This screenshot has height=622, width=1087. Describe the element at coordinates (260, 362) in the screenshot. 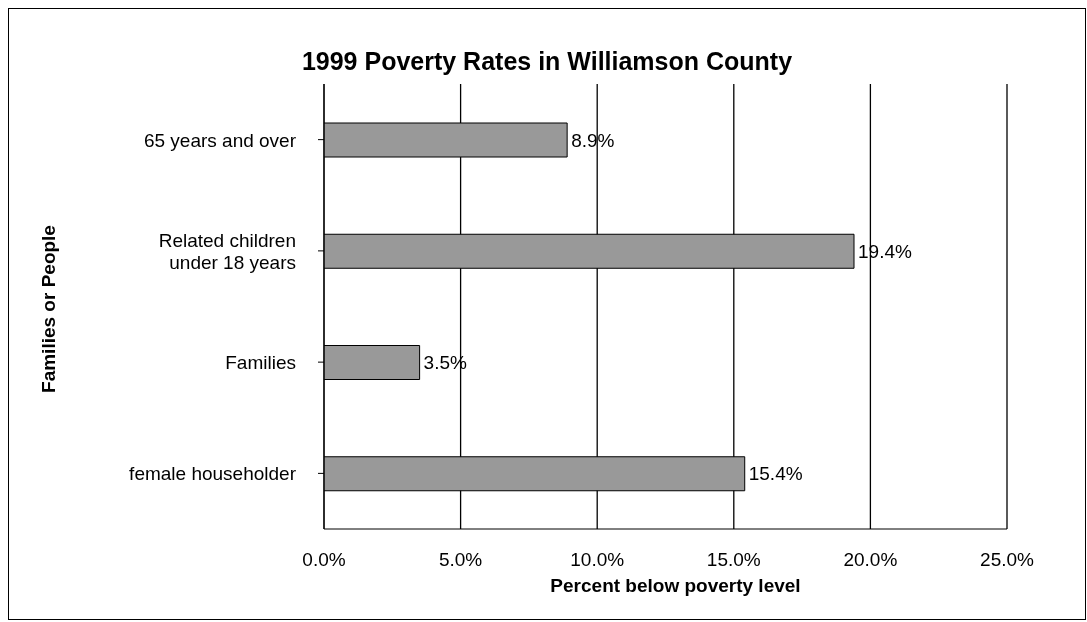

I see `y-tick-label: Families` at that location.